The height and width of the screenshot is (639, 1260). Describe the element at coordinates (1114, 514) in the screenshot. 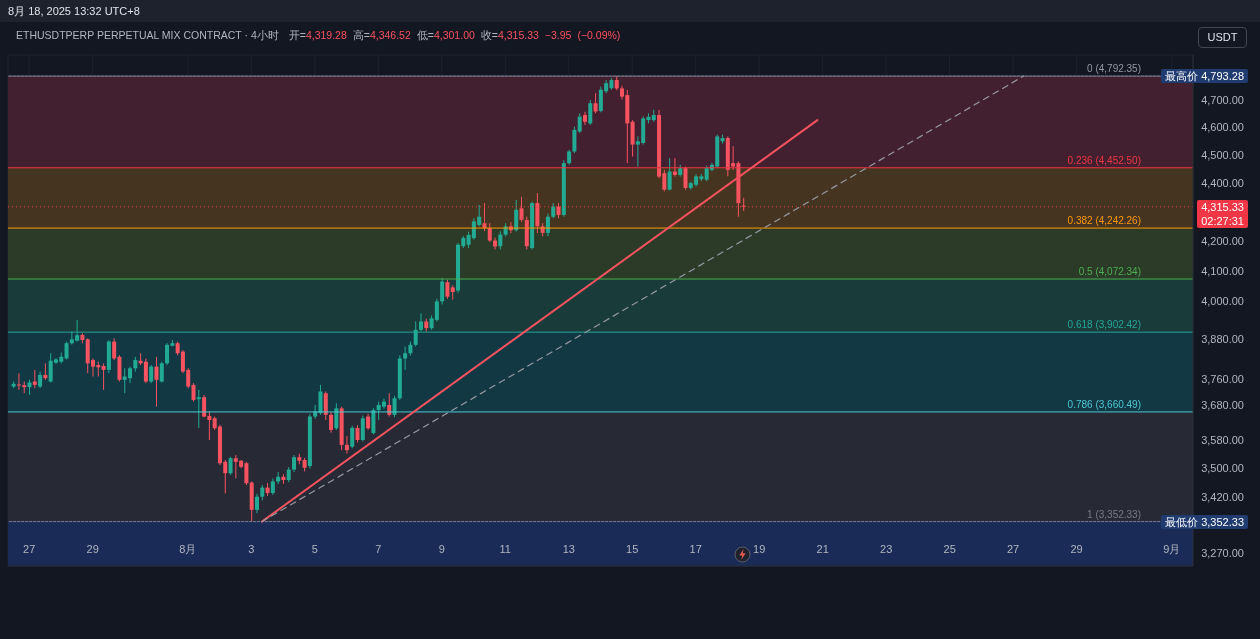

I see `ref-line-label: 1 (3,352.33)` at that location.